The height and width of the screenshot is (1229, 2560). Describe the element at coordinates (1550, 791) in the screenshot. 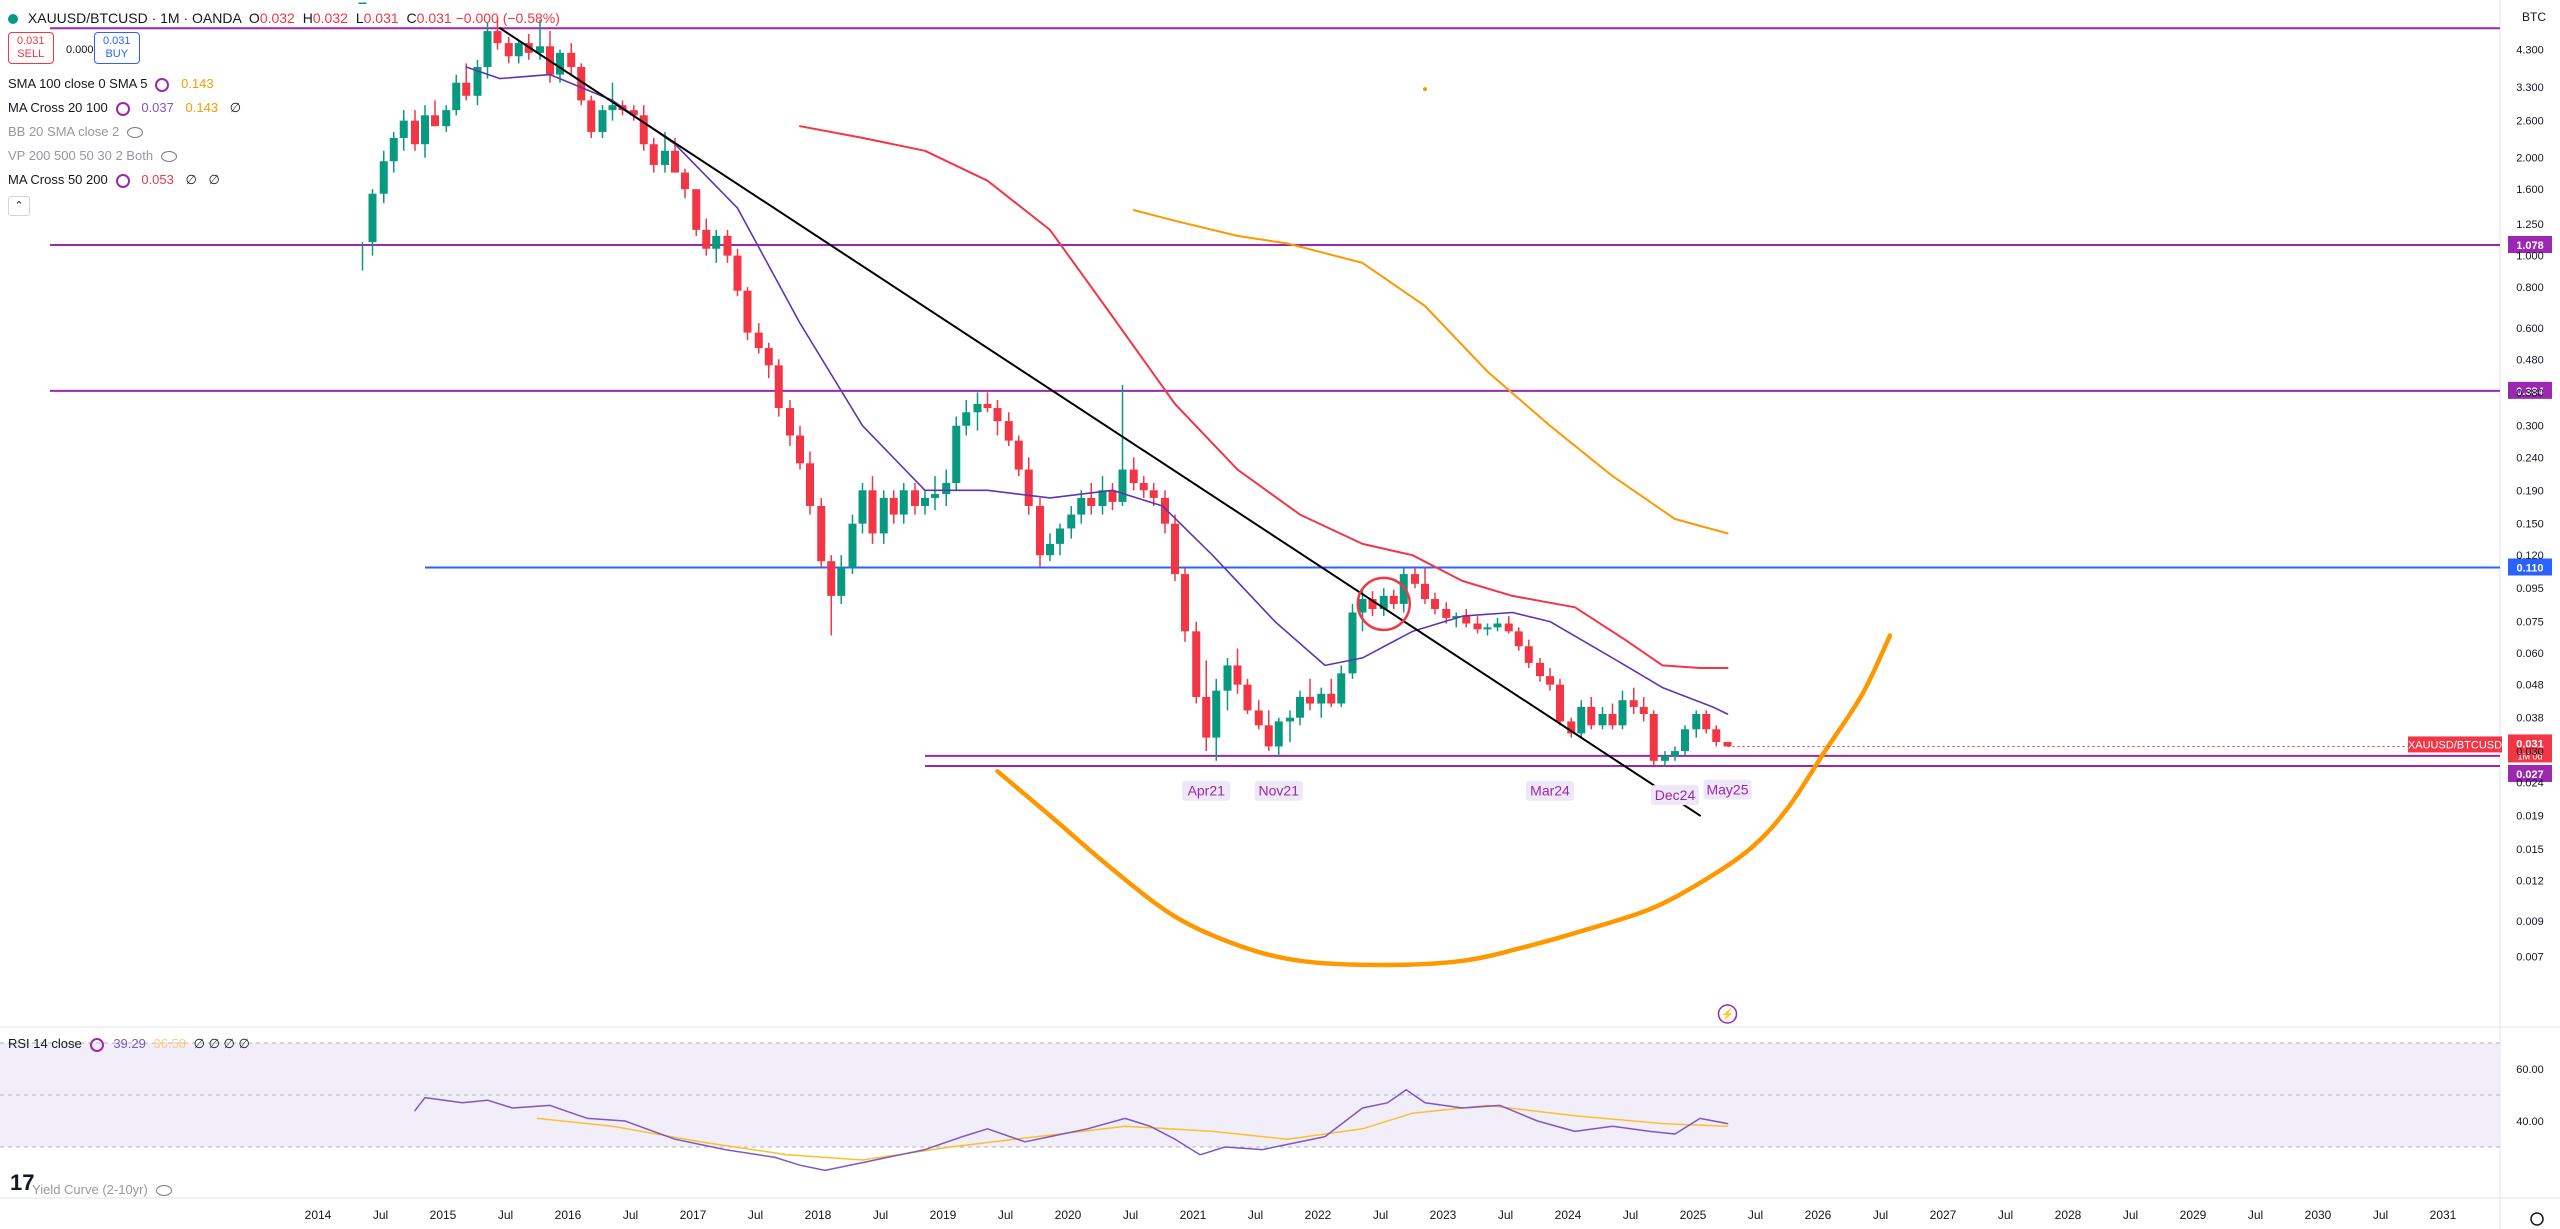

I see `annotation-label: Mar24` at that location.